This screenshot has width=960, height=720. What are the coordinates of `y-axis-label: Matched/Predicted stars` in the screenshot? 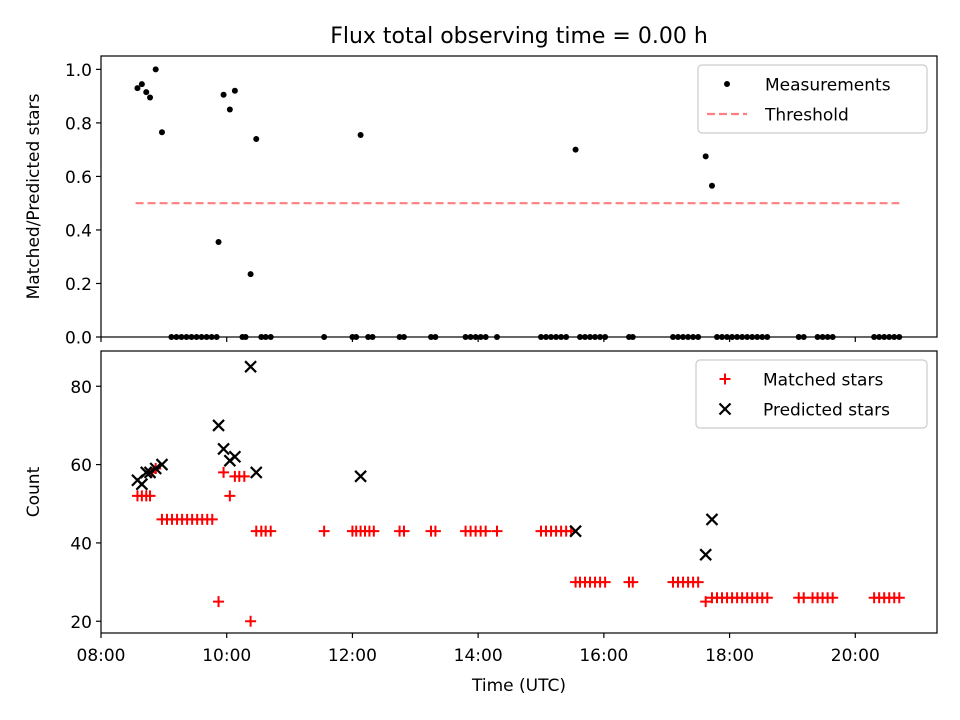 It's located at (34, 196).